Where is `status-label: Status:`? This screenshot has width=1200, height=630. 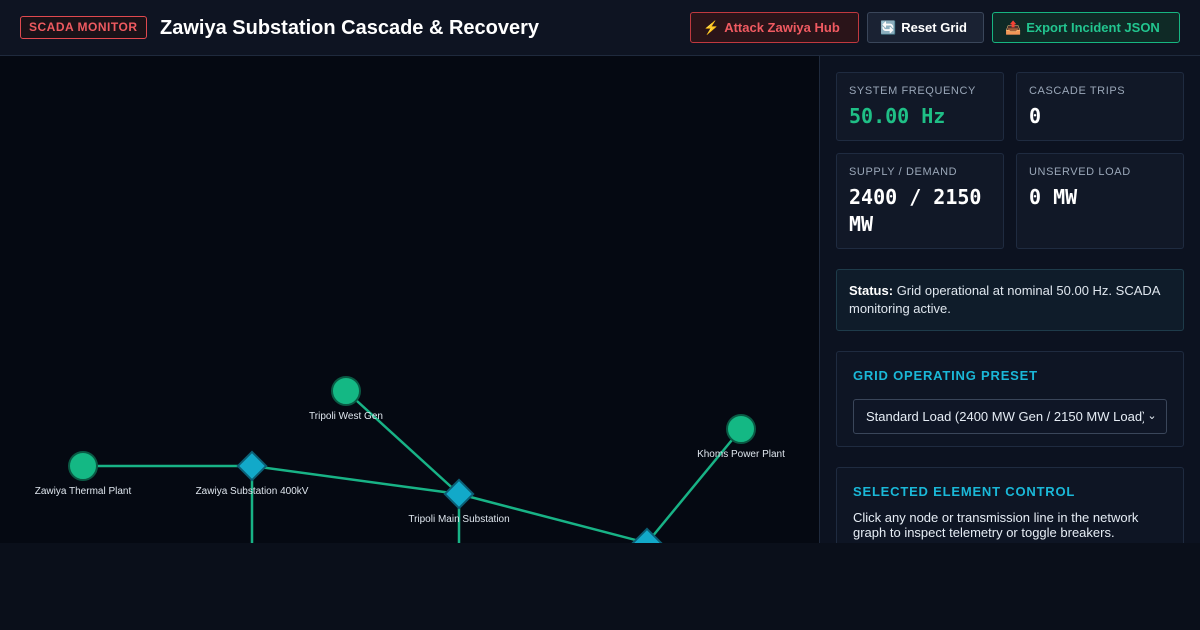 status-label: Status: is located at coordinates (871, 290).